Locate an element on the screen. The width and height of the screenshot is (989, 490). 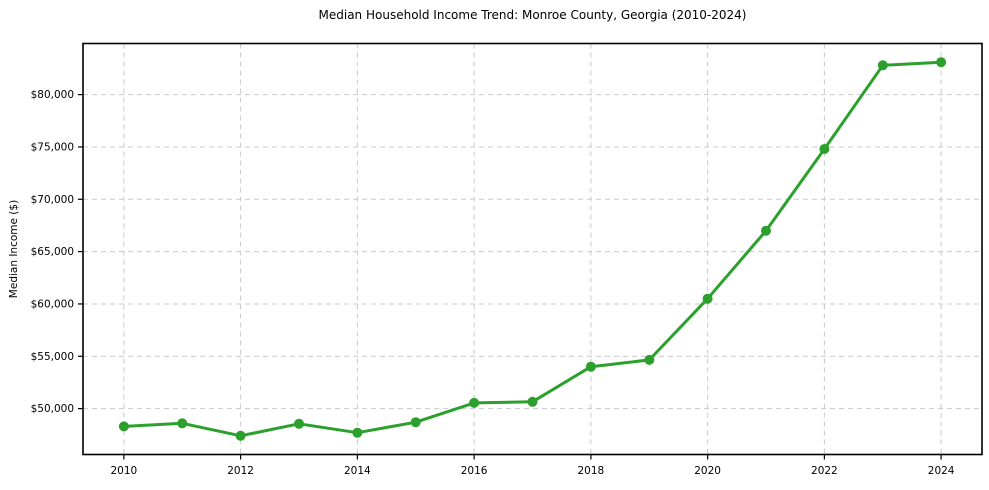
x-tick-label: 2014 is located at coordinates (357, 471).